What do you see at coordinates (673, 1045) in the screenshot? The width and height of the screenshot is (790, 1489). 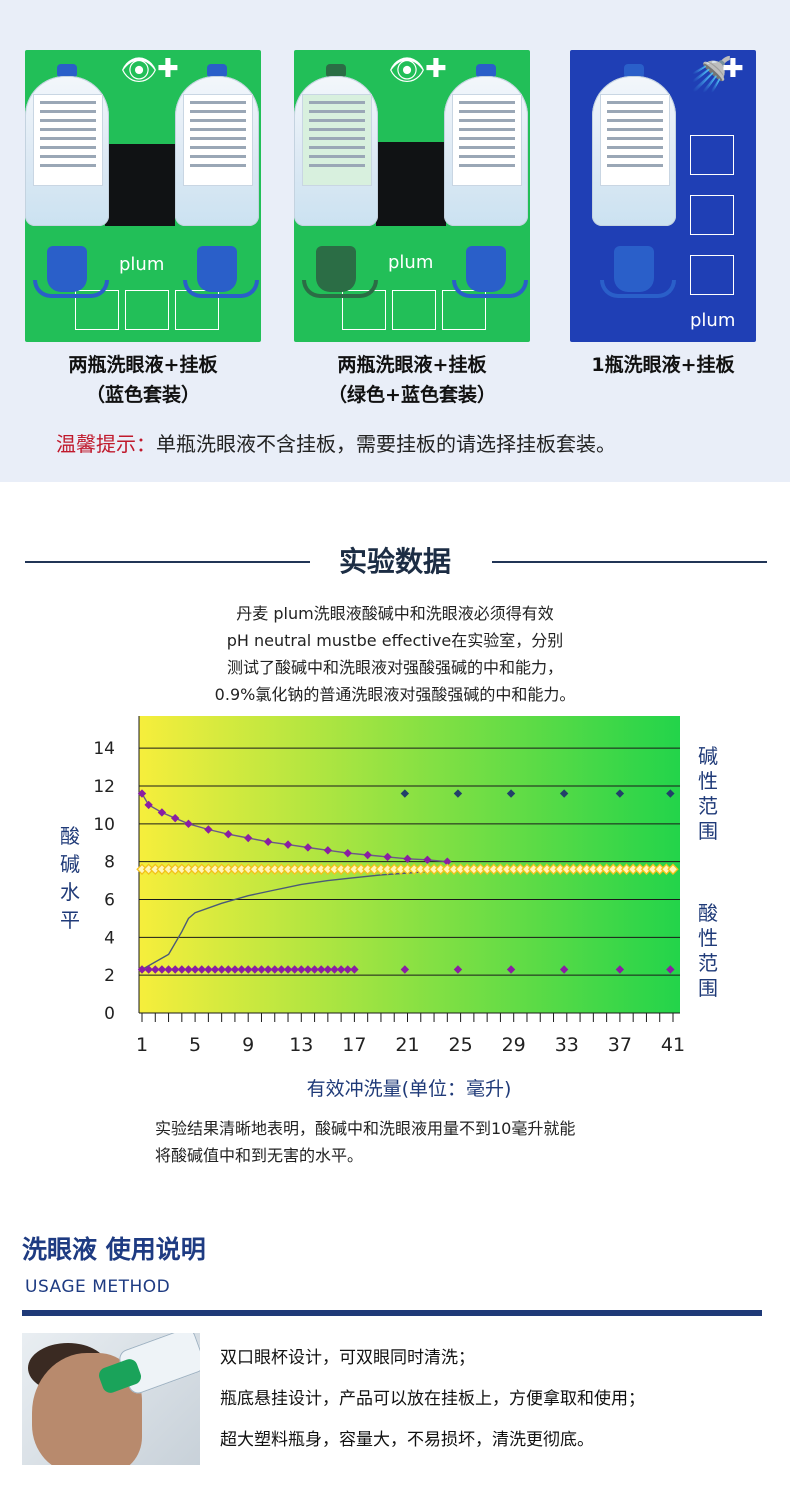 I see `x-tick-label: 41` at bounding box center [673, 1045].